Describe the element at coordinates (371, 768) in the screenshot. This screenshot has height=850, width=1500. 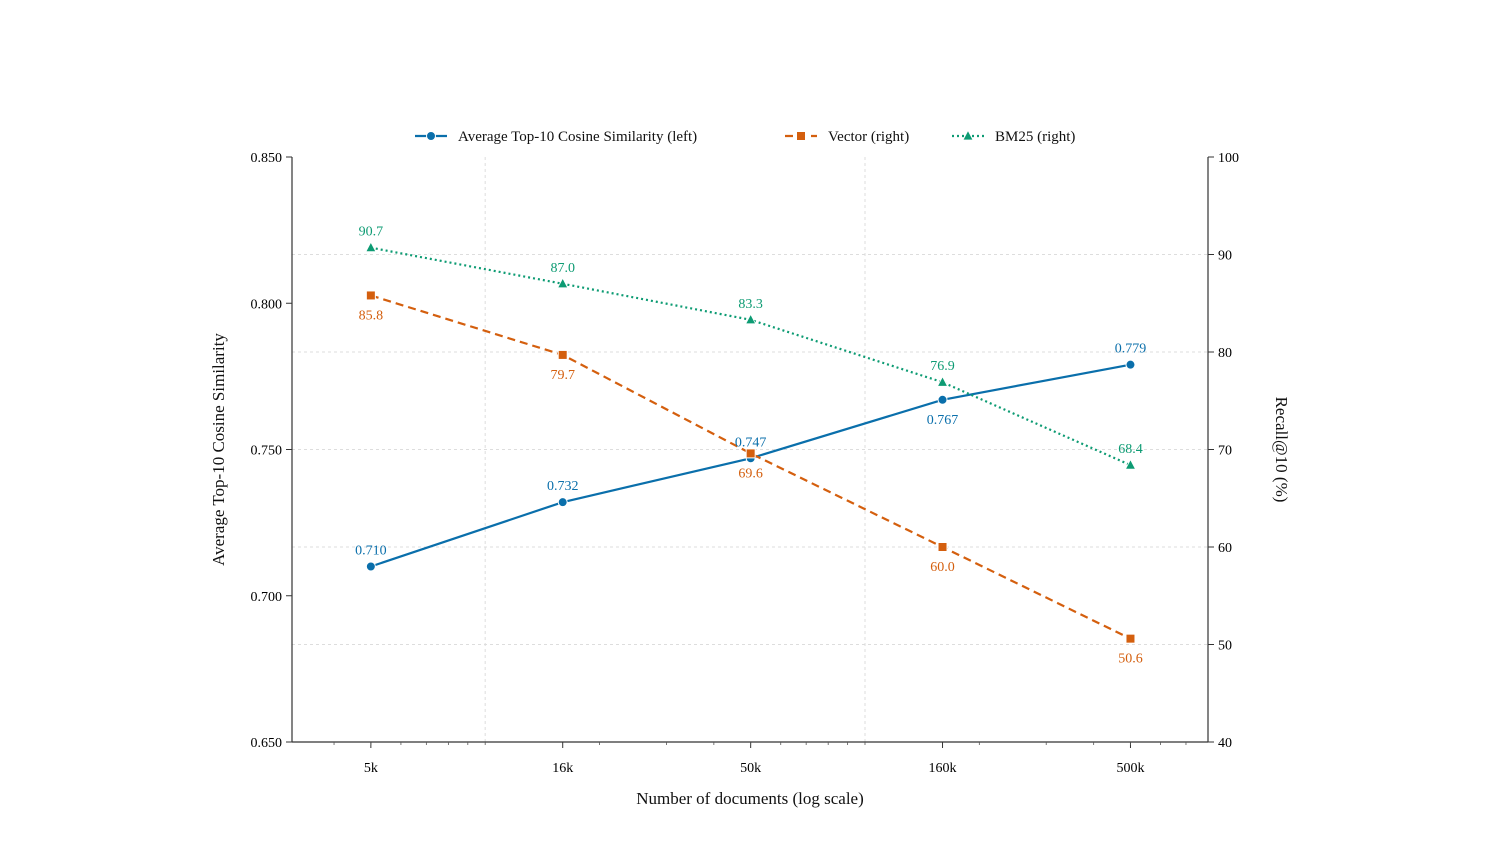
I see `x-tick-label: 5k` at that location.